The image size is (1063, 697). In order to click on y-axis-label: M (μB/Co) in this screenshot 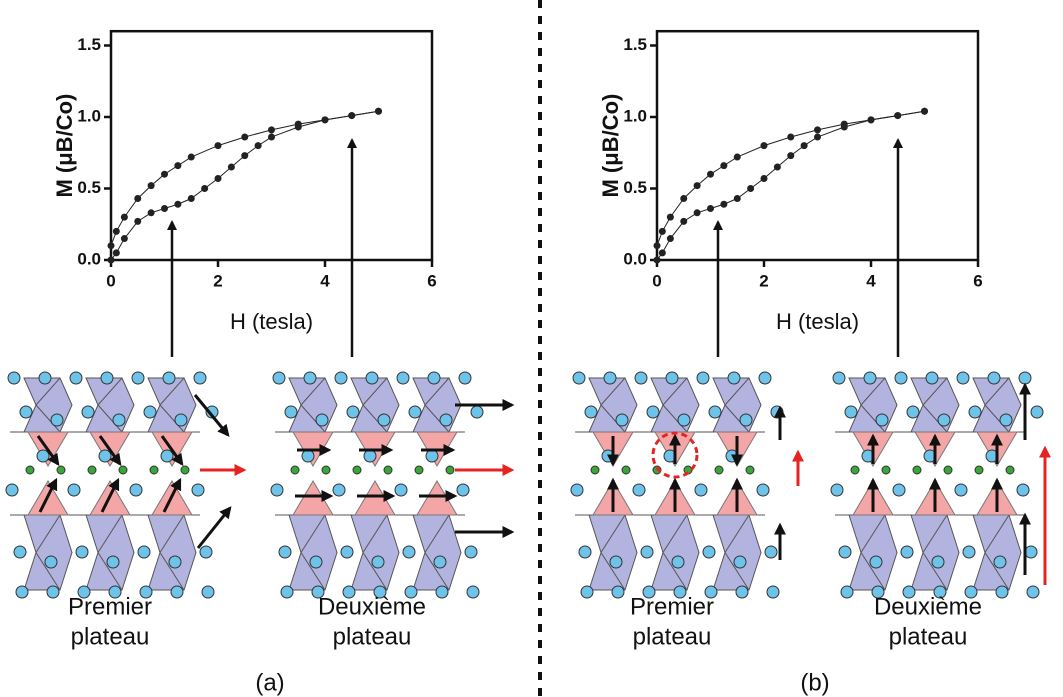, I will do `click(610, 146)`.